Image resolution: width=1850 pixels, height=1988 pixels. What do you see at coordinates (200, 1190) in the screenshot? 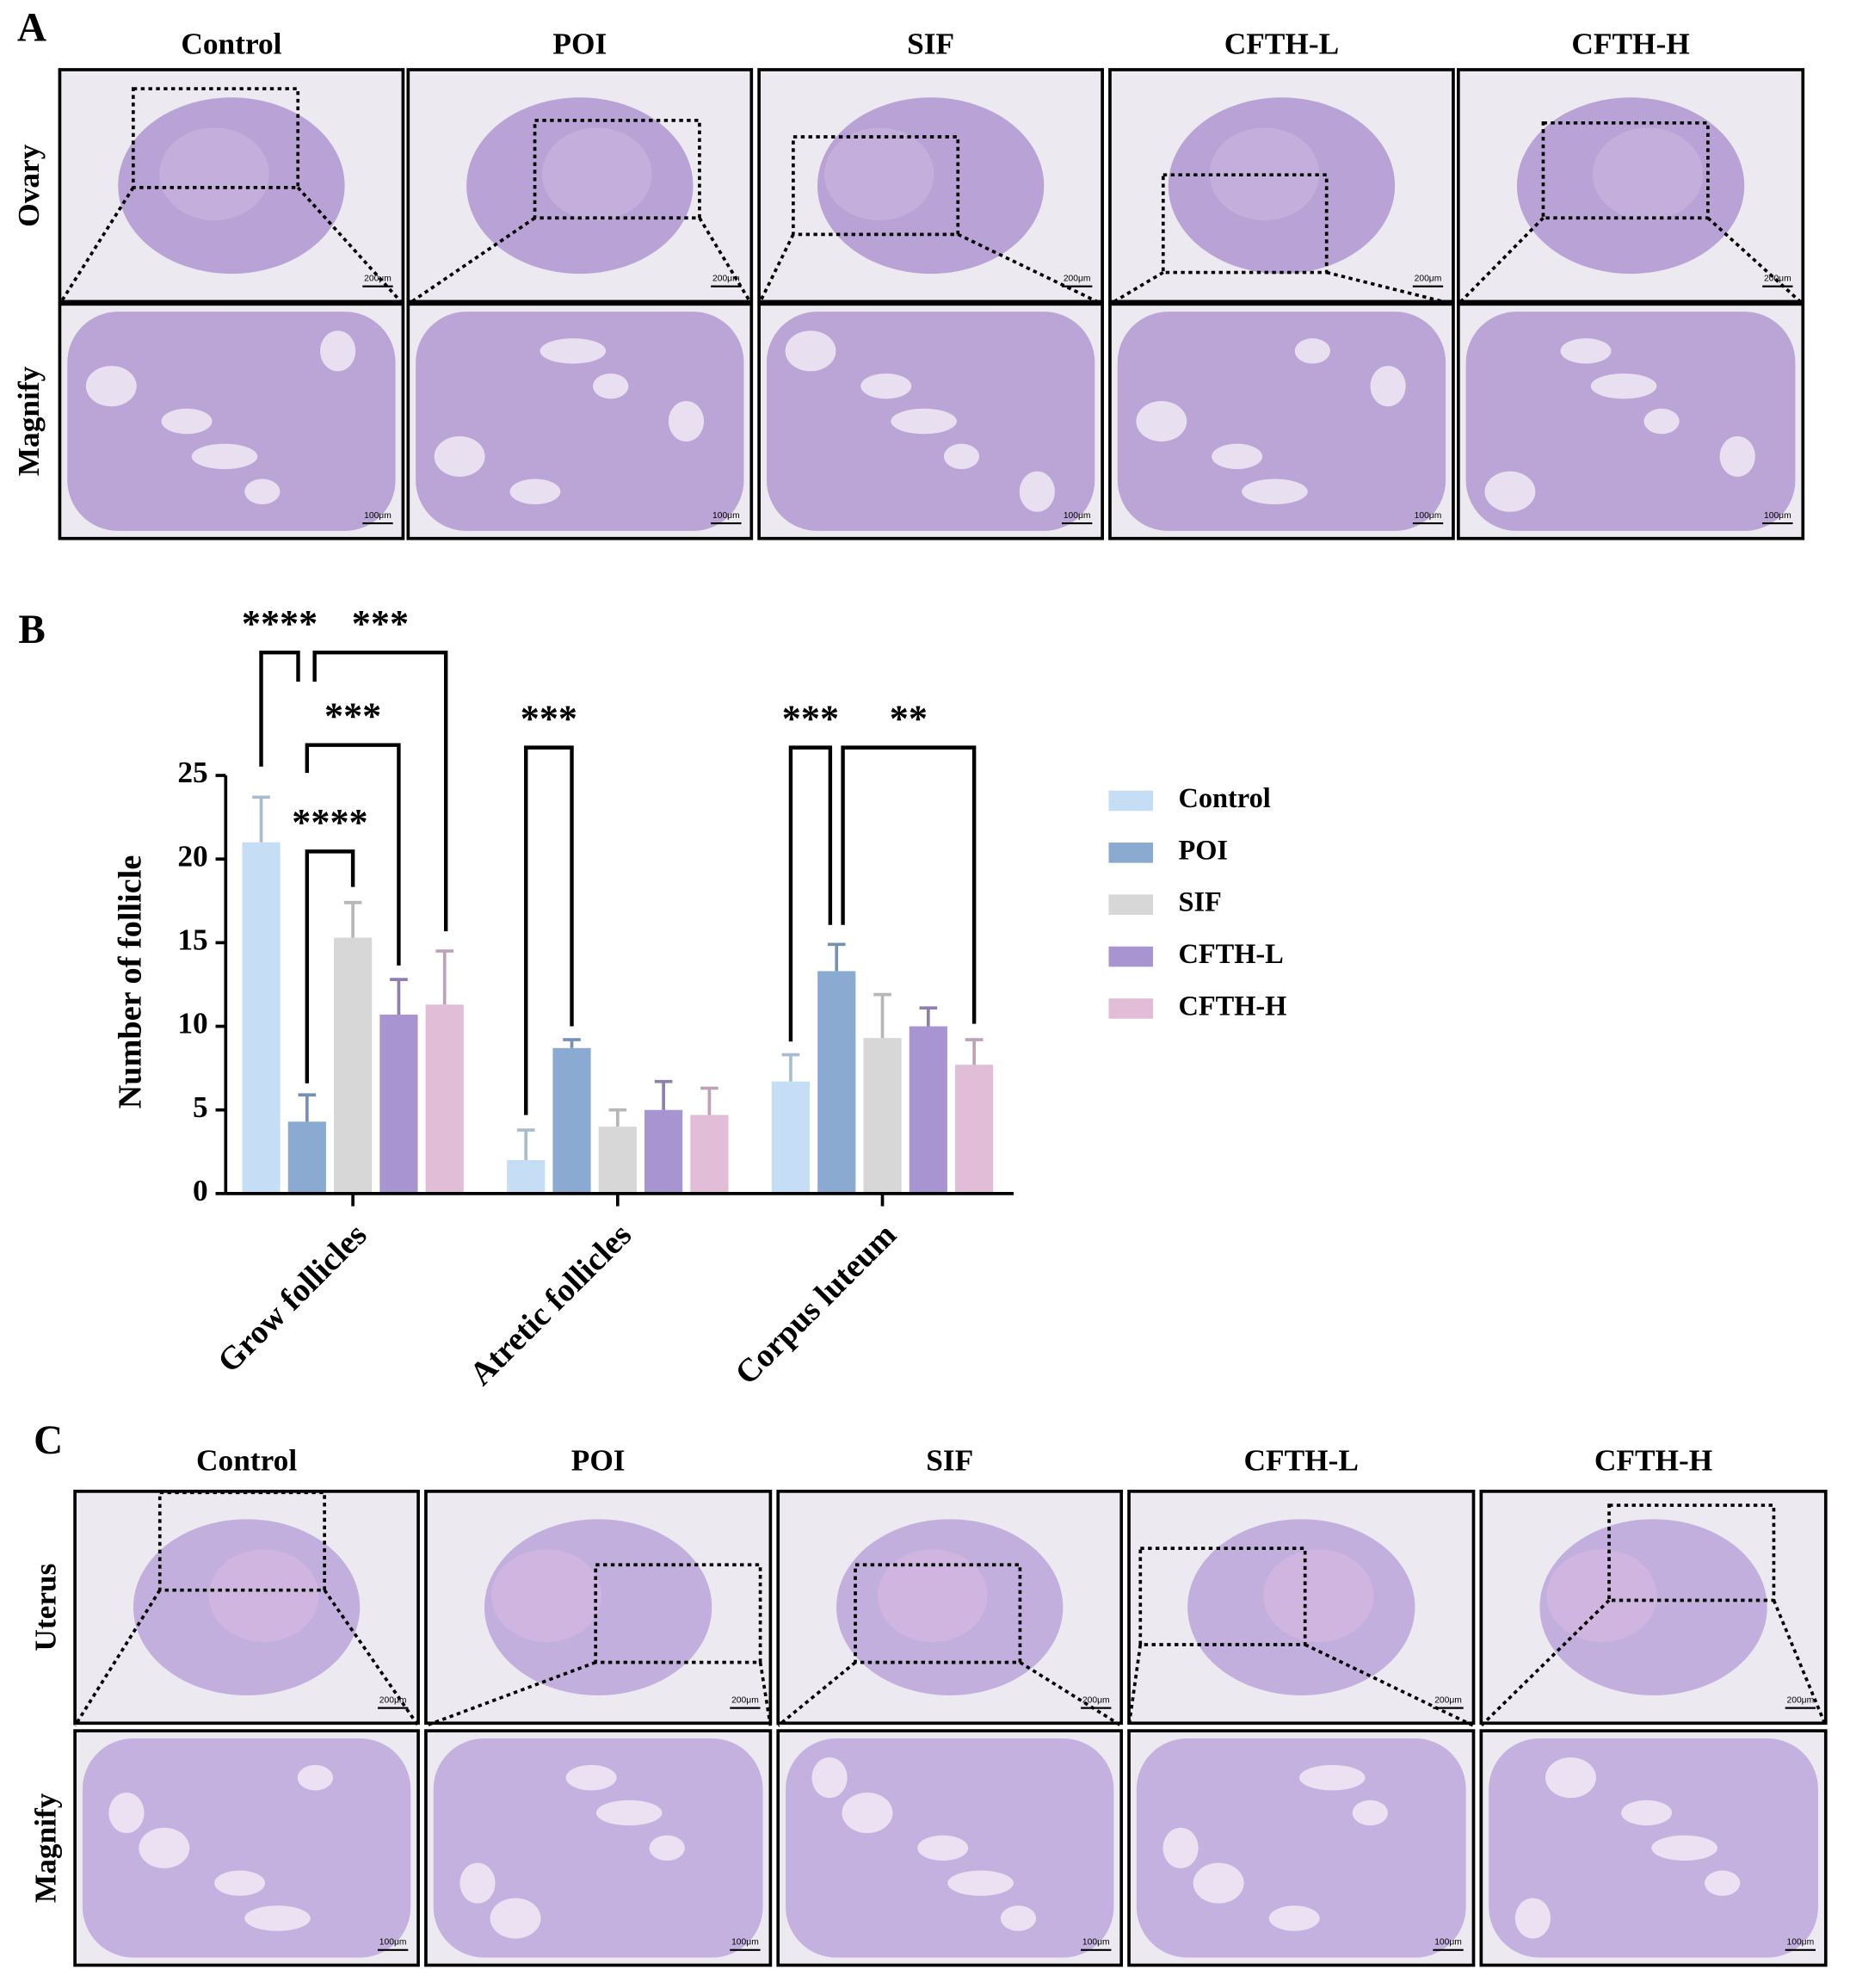
I see `y-tick-label: 0` at bounding box center [200, 1190].